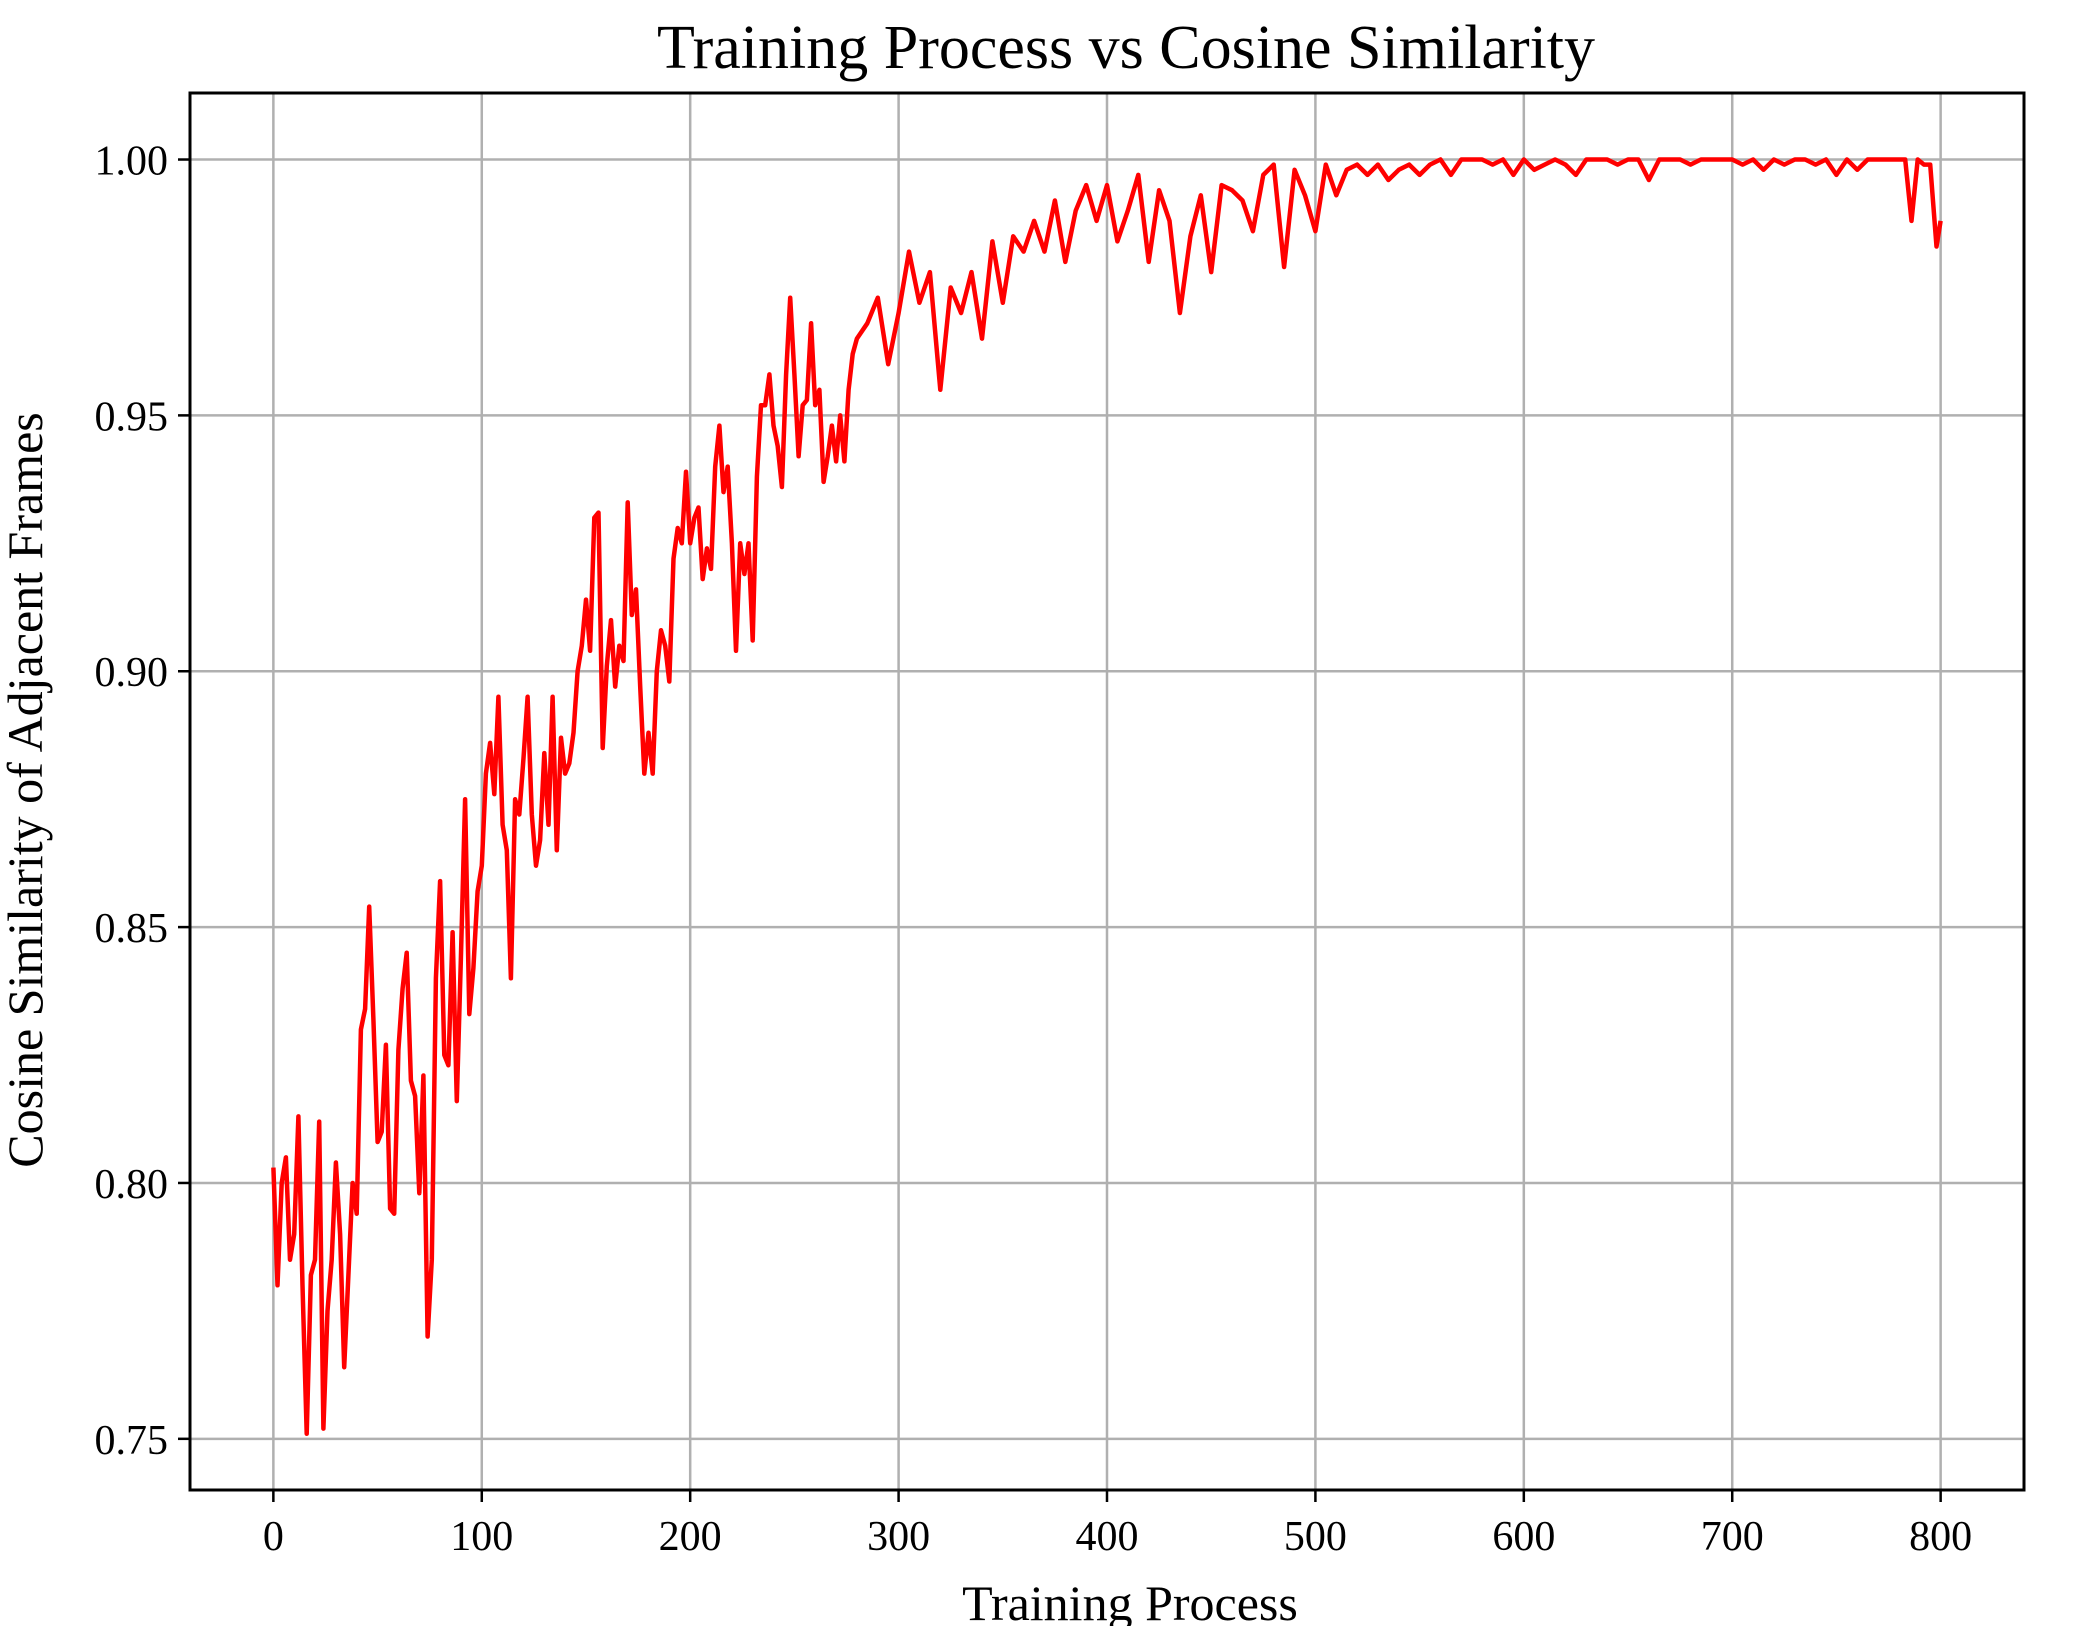  What do you see at coordinates (26, 789) in the screenshot?
I see `y-axis-label: Cosine Similarity of Adjacent Frames` at bounding box center [26, 789].